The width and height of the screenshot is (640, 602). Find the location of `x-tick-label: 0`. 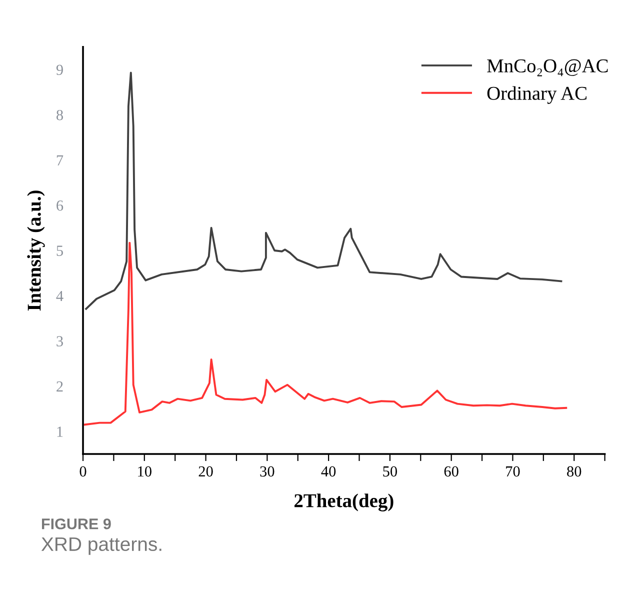

x-tick-label: 0 is located at coordinates (83, 471).